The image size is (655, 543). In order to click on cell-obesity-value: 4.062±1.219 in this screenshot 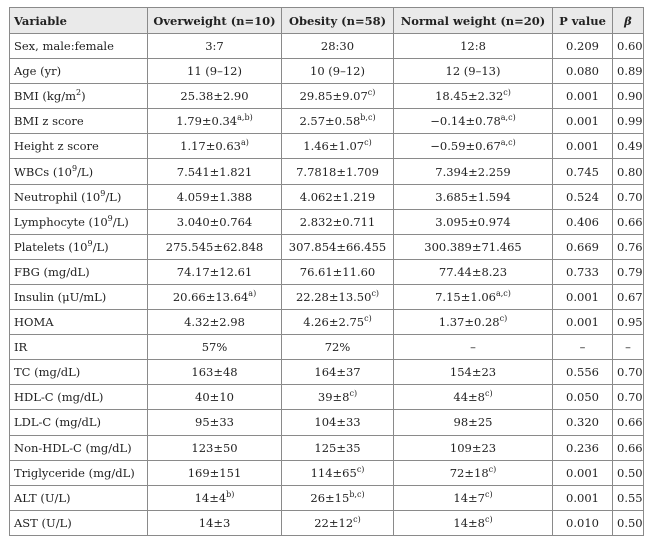, I will do `click(337, 196)`.